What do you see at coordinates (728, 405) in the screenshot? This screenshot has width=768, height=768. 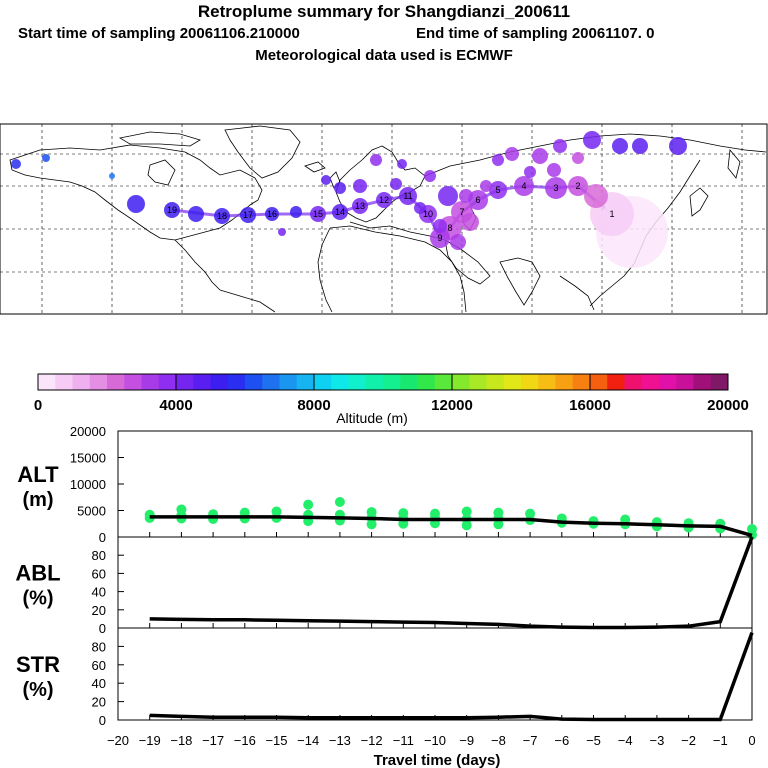 I see `colorbar-tick-label: 20000` at bounding box center [728, 405].